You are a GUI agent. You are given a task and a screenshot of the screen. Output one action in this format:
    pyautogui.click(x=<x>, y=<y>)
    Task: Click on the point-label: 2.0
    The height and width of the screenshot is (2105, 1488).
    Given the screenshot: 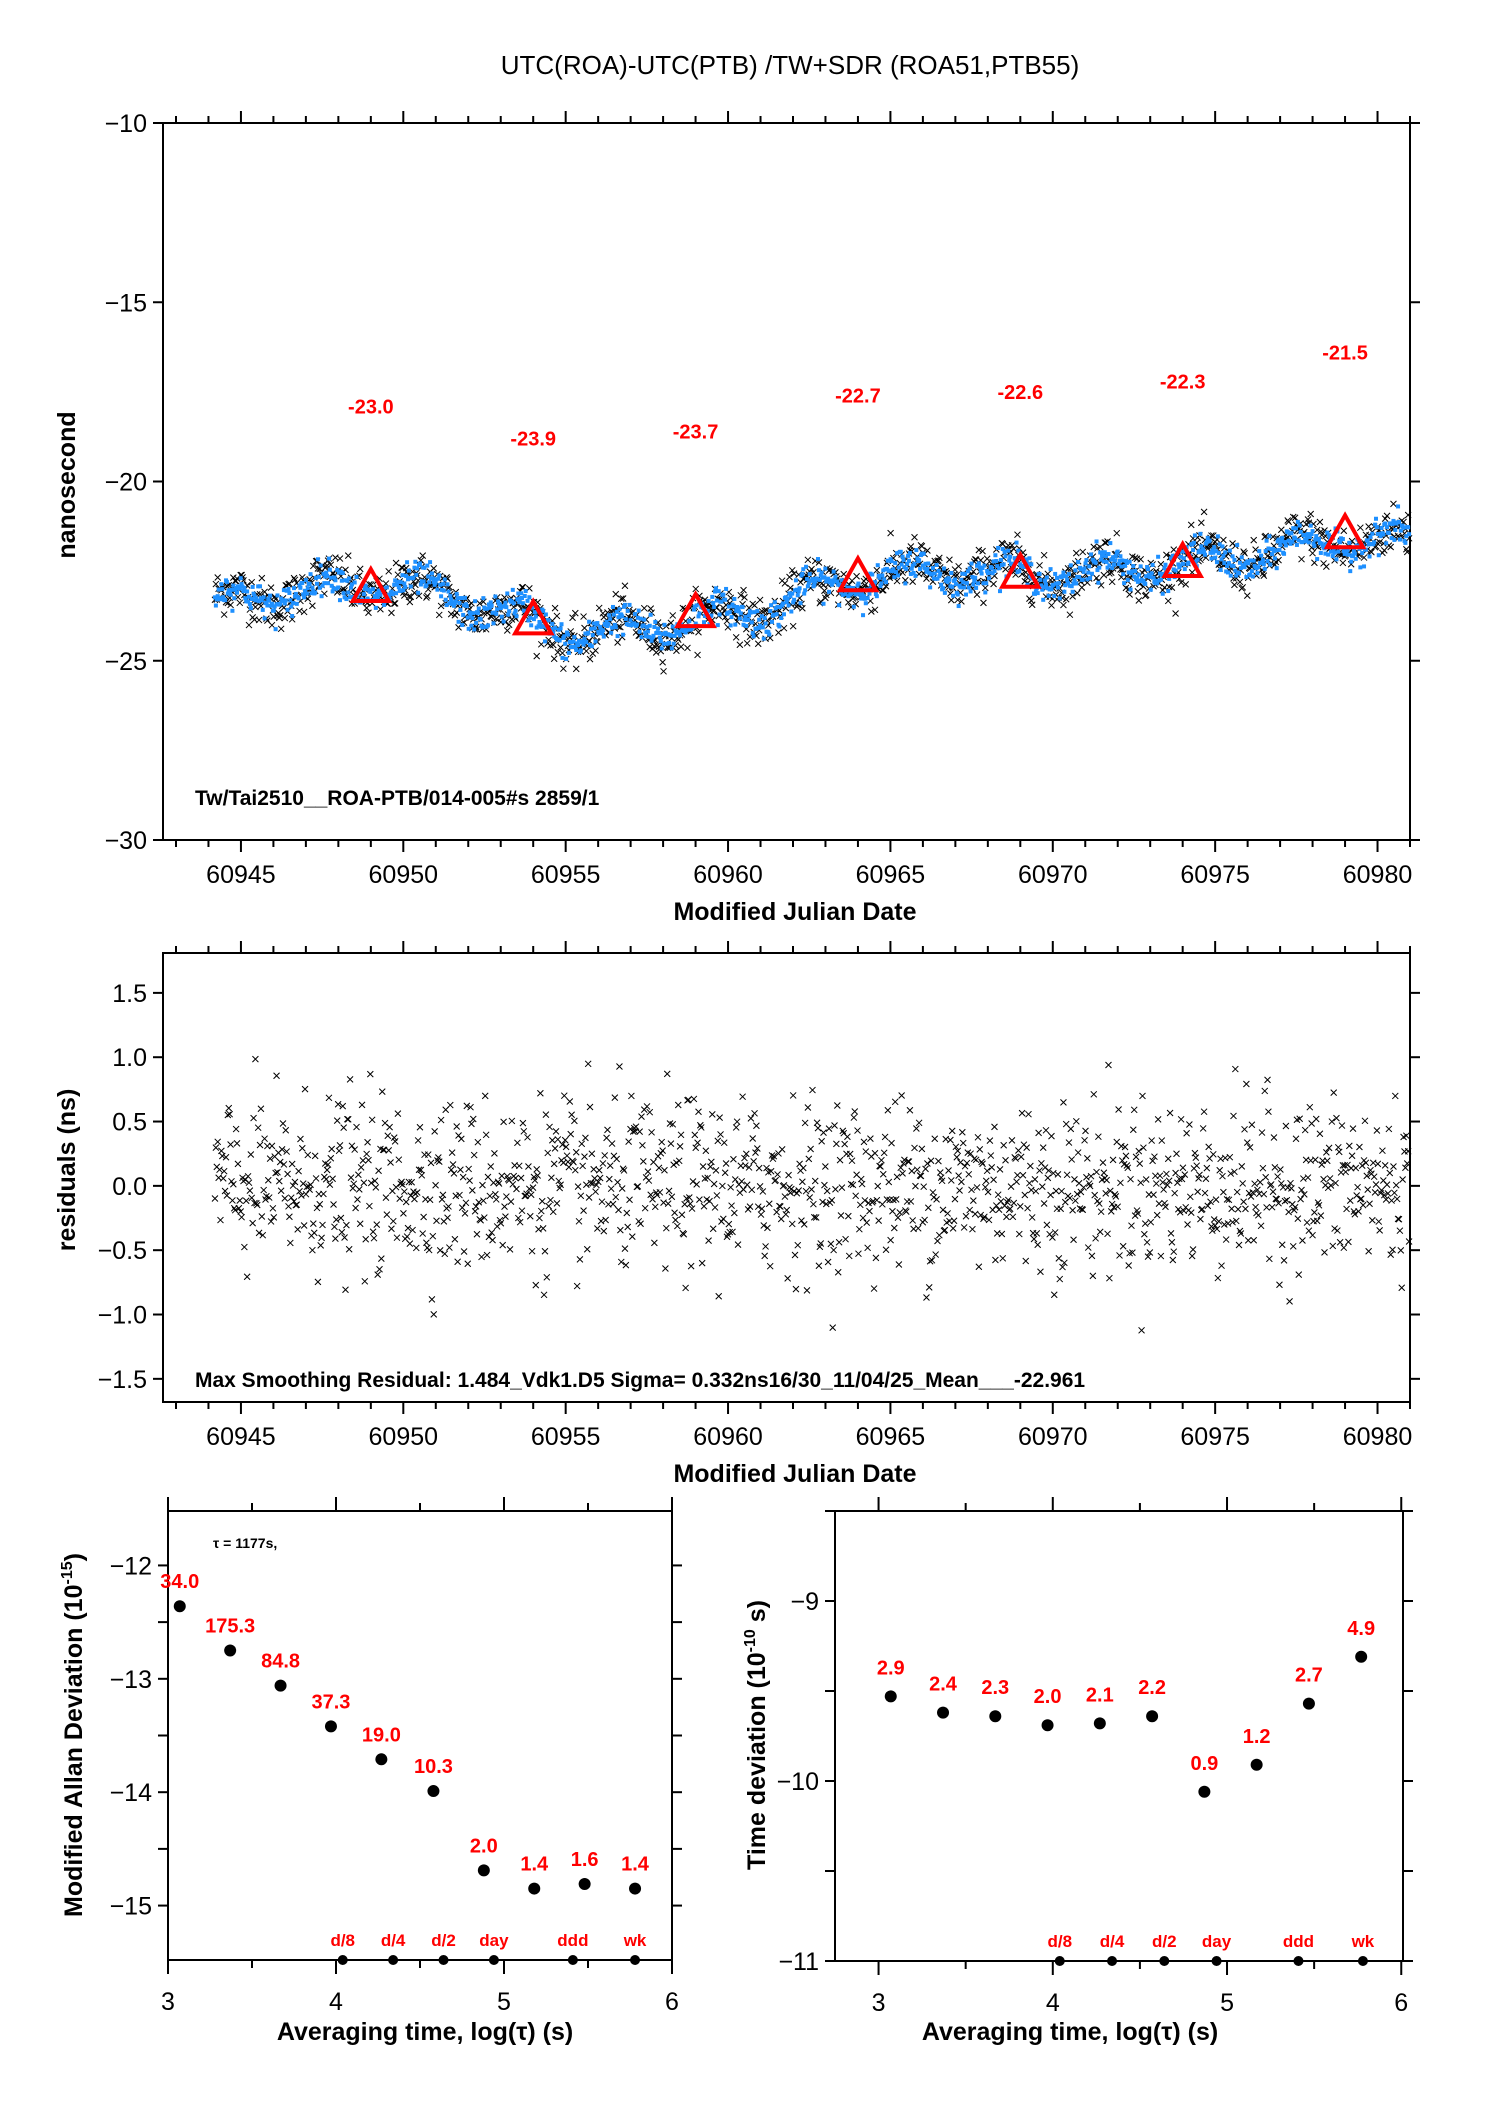 What is the action you would take?
    pyautogui.click(x=484, y=1846)
    